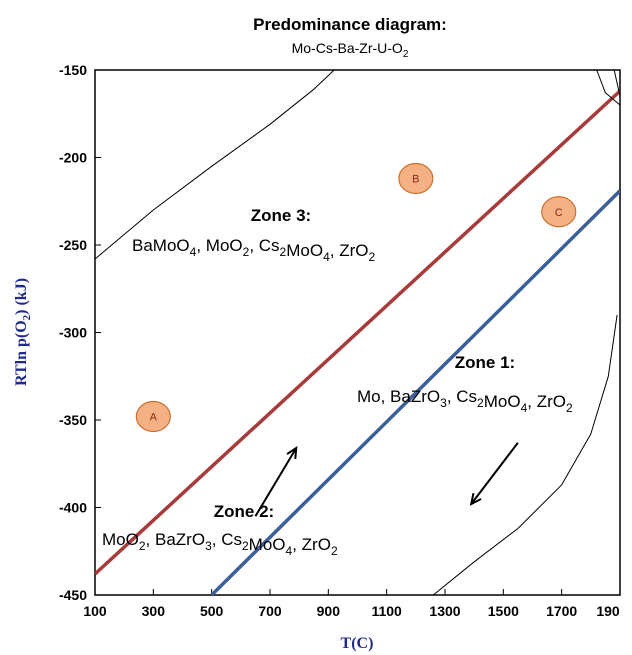  I want to click on zone-title: Zone 2:, so click(244, 511).